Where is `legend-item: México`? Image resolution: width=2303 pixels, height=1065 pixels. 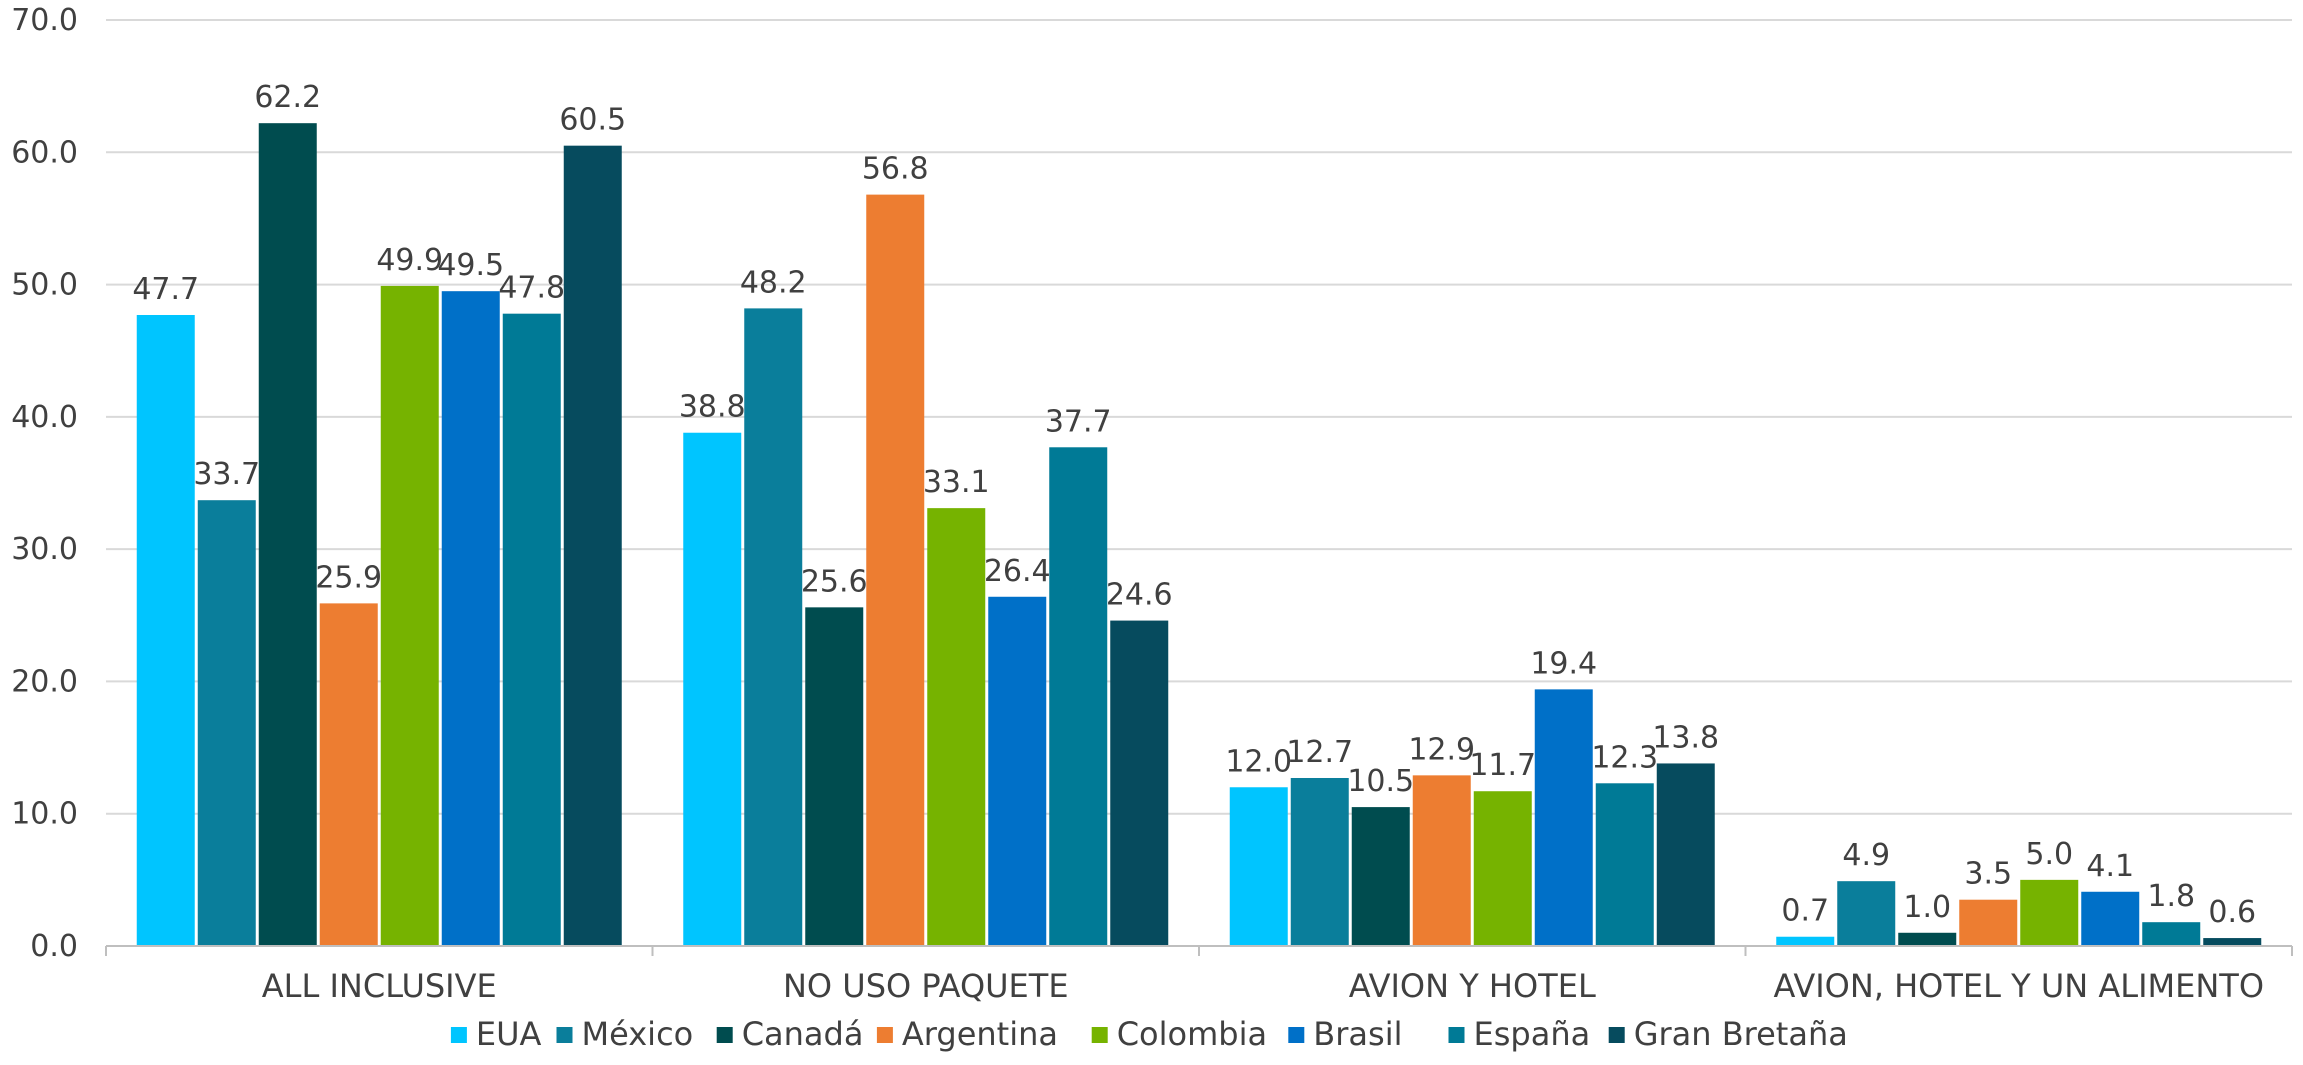
legend-item: México is located at coordinates (625, 1034).